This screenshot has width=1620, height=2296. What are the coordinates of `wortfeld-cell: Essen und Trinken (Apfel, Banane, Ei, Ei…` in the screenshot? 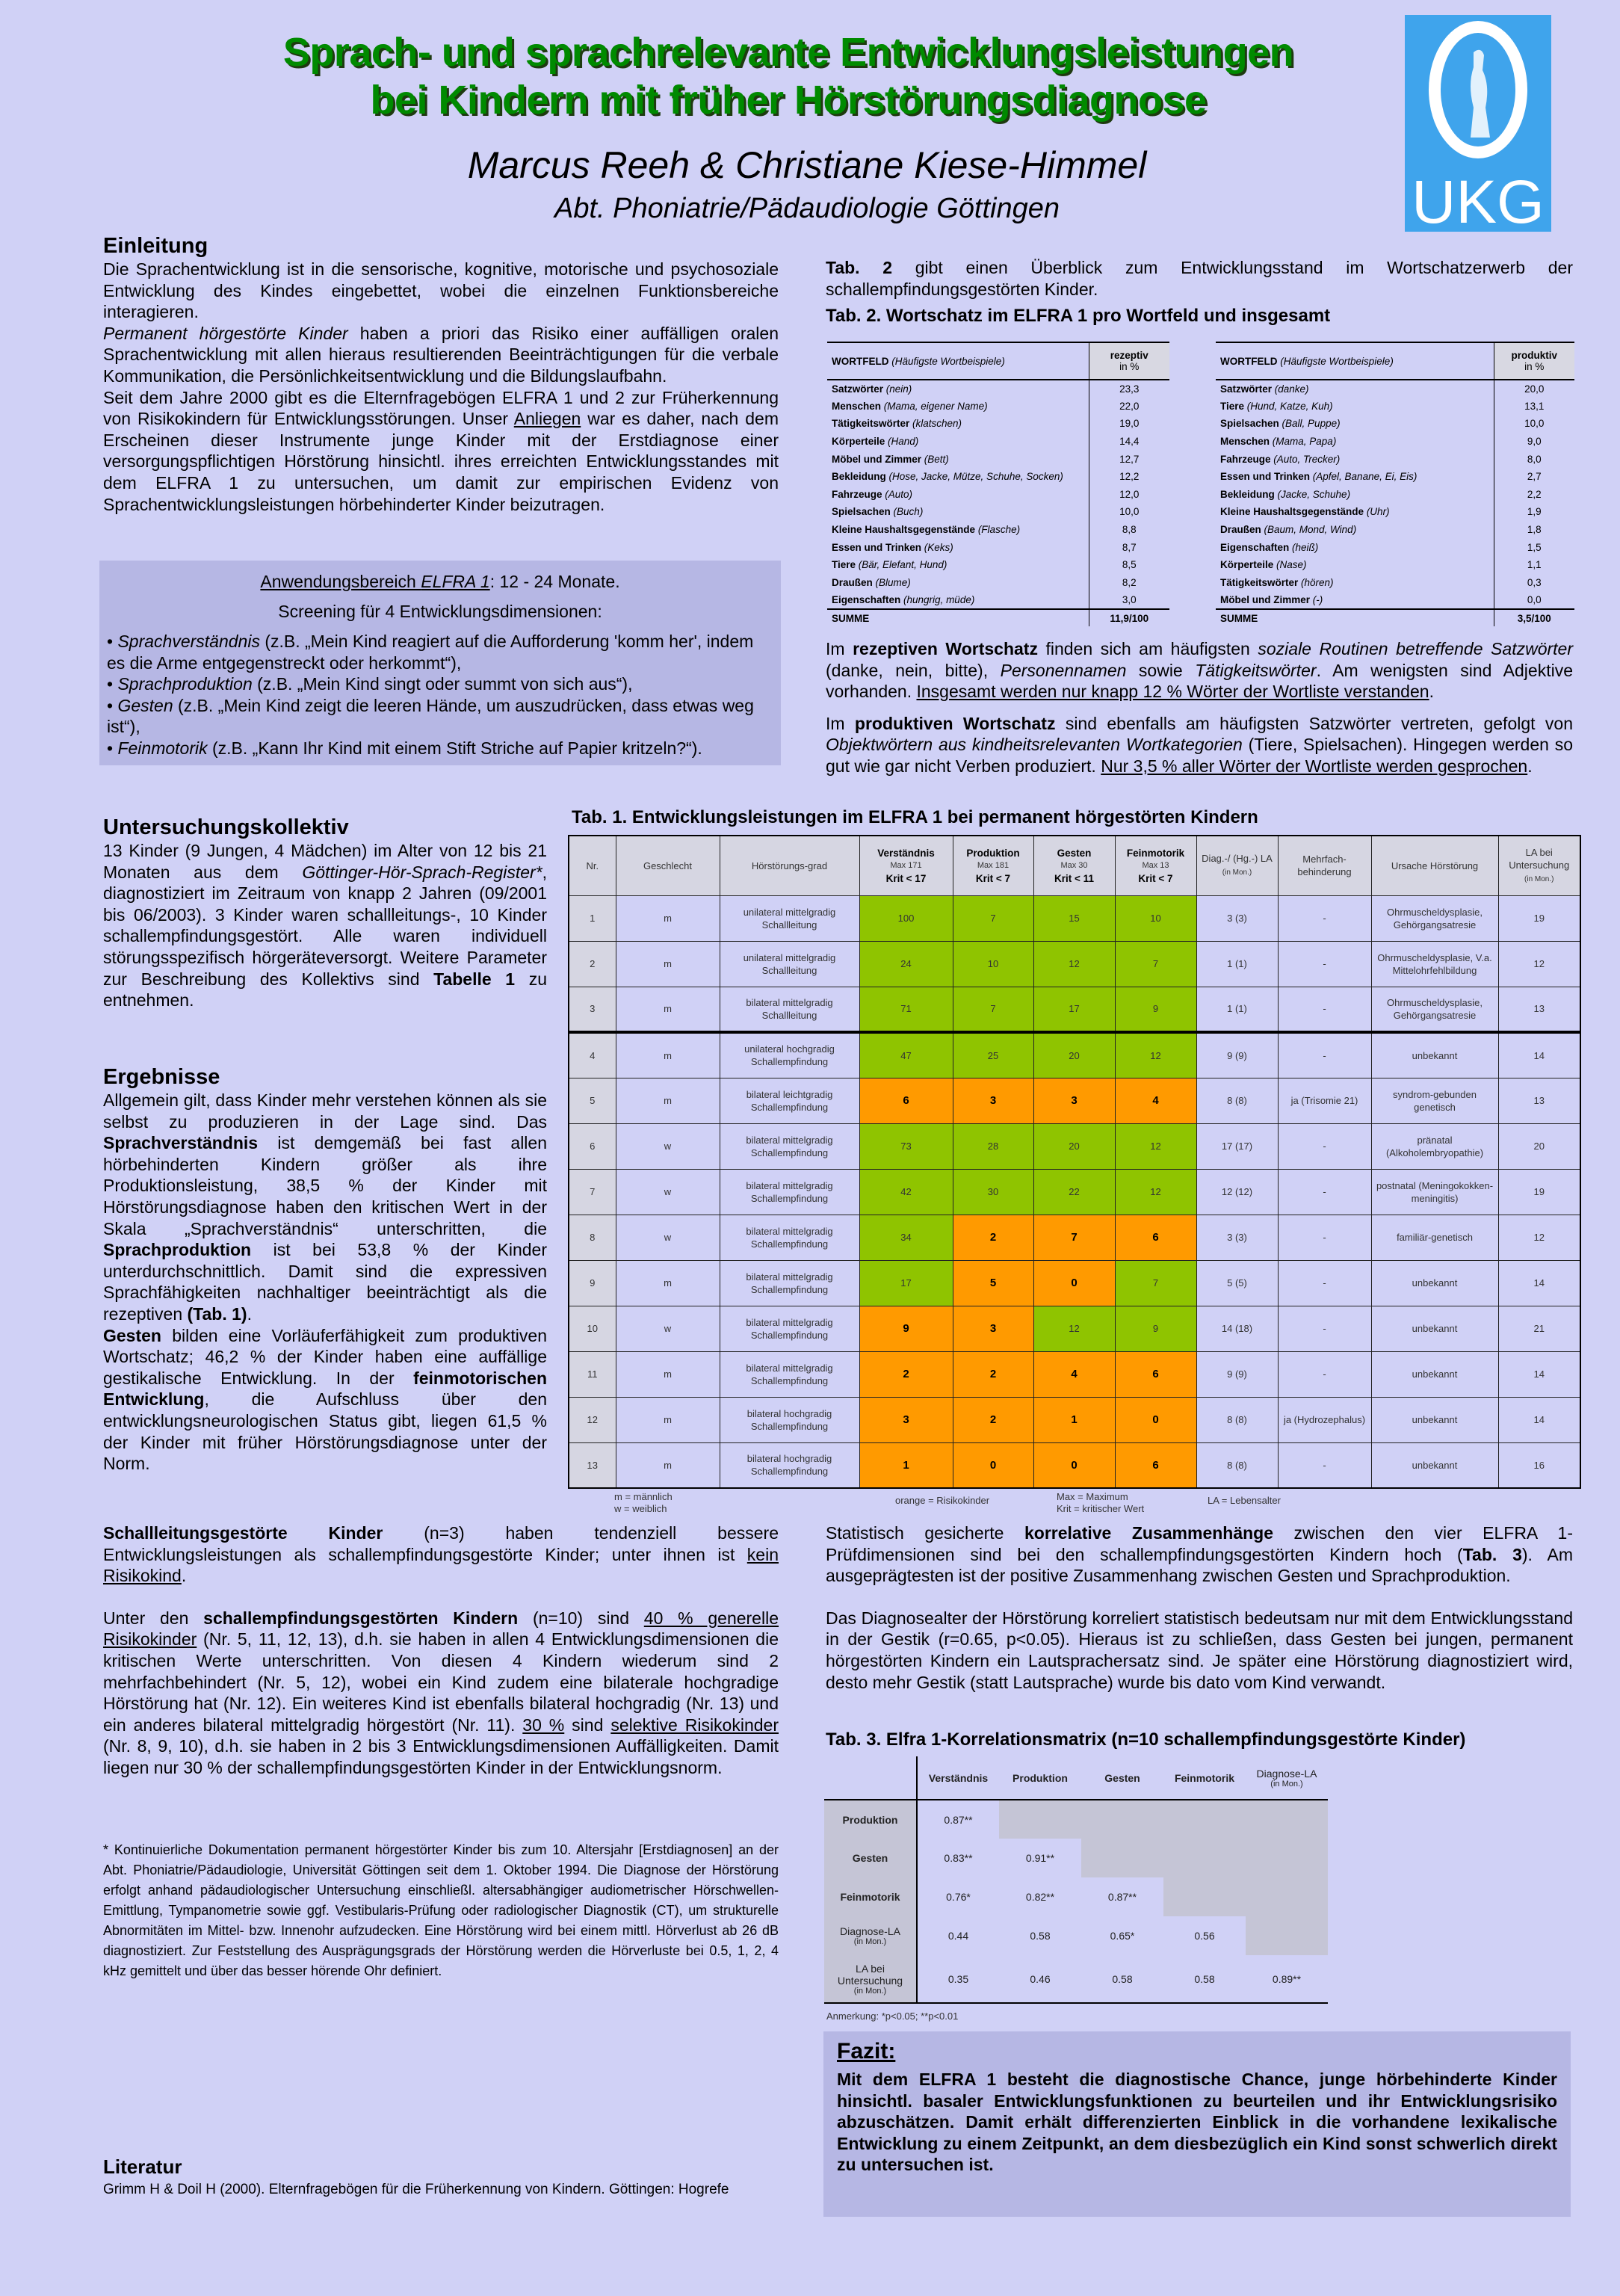 It's located at (1355, 477).